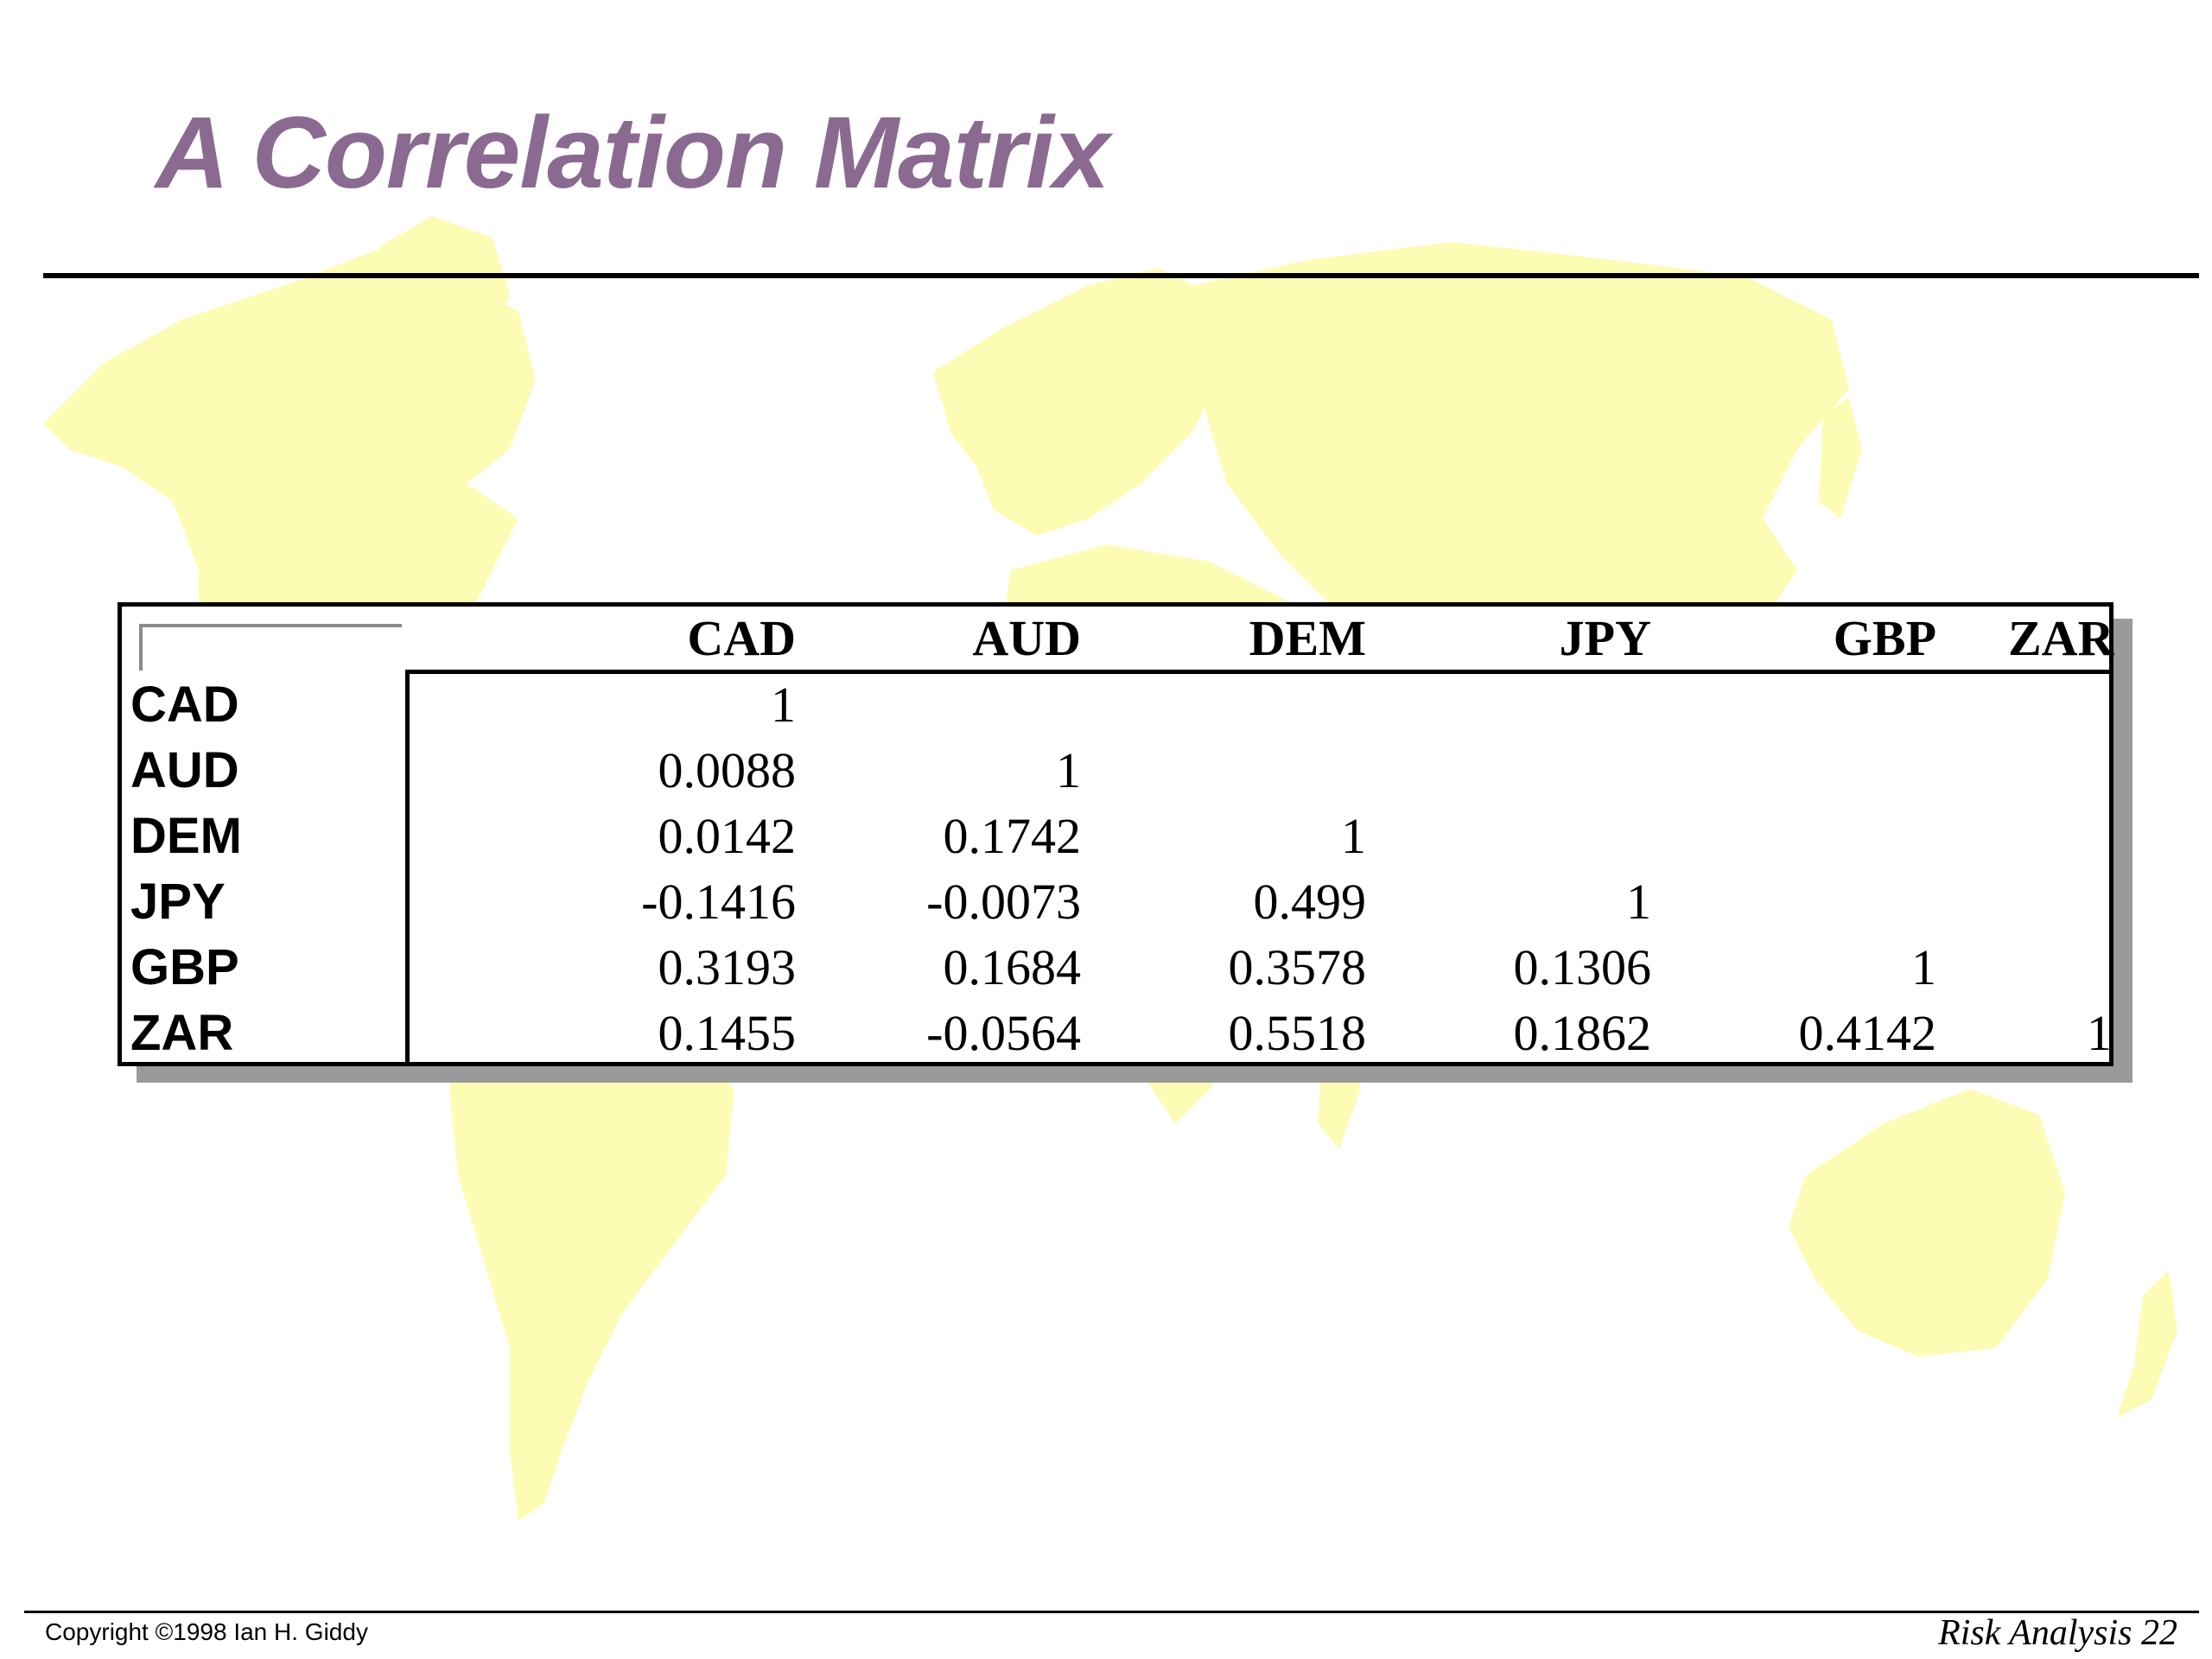 The width and height of the screenshot is (2212, 1659). Describe the element at coordinates (1121, 275) in the screenshot. I see `title-divider` at that location.